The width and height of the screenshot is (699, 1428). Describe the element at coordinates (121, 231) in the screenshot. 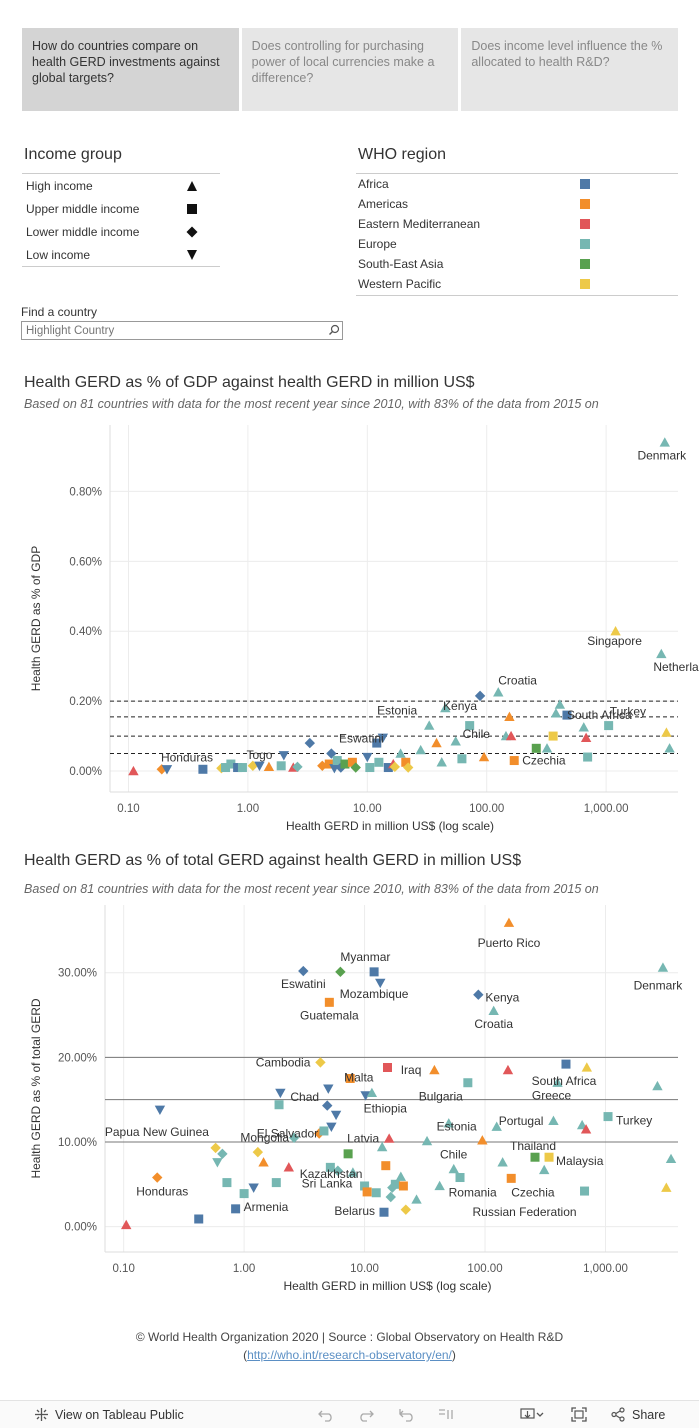

I see `legend-item-lower-middle-income: Lower middle income` at that location.